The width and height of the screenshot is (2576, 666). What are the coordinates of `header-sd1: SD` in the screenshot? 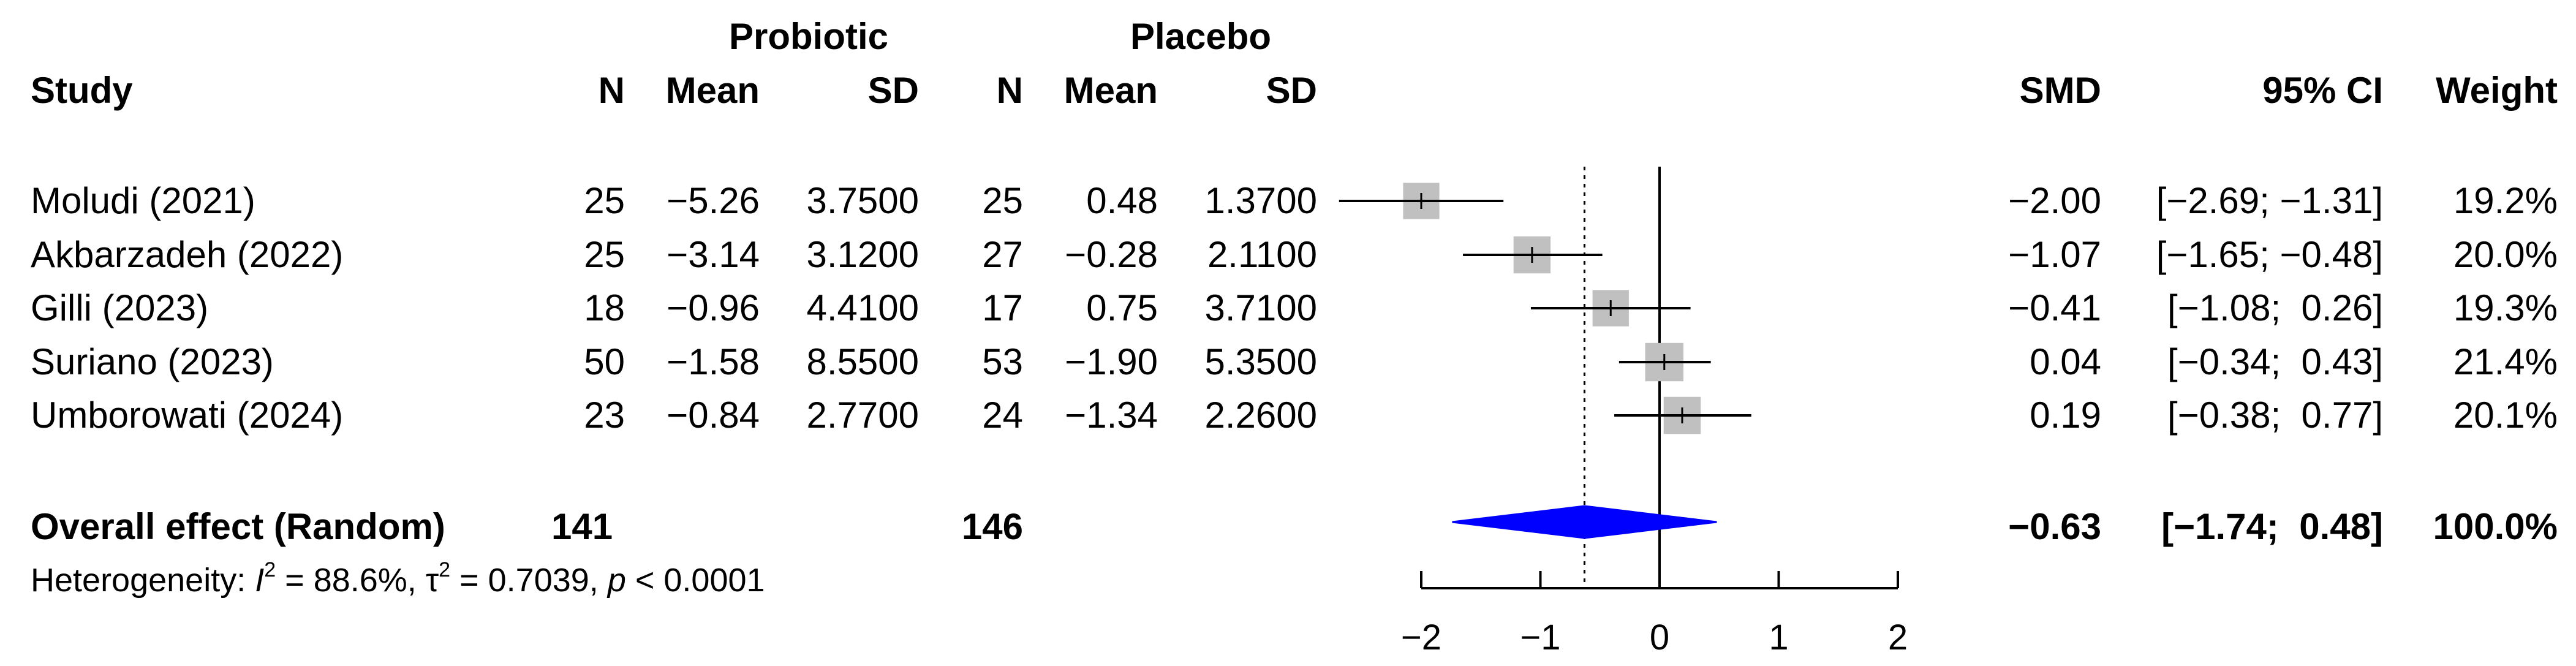 It's located at (893, 90).